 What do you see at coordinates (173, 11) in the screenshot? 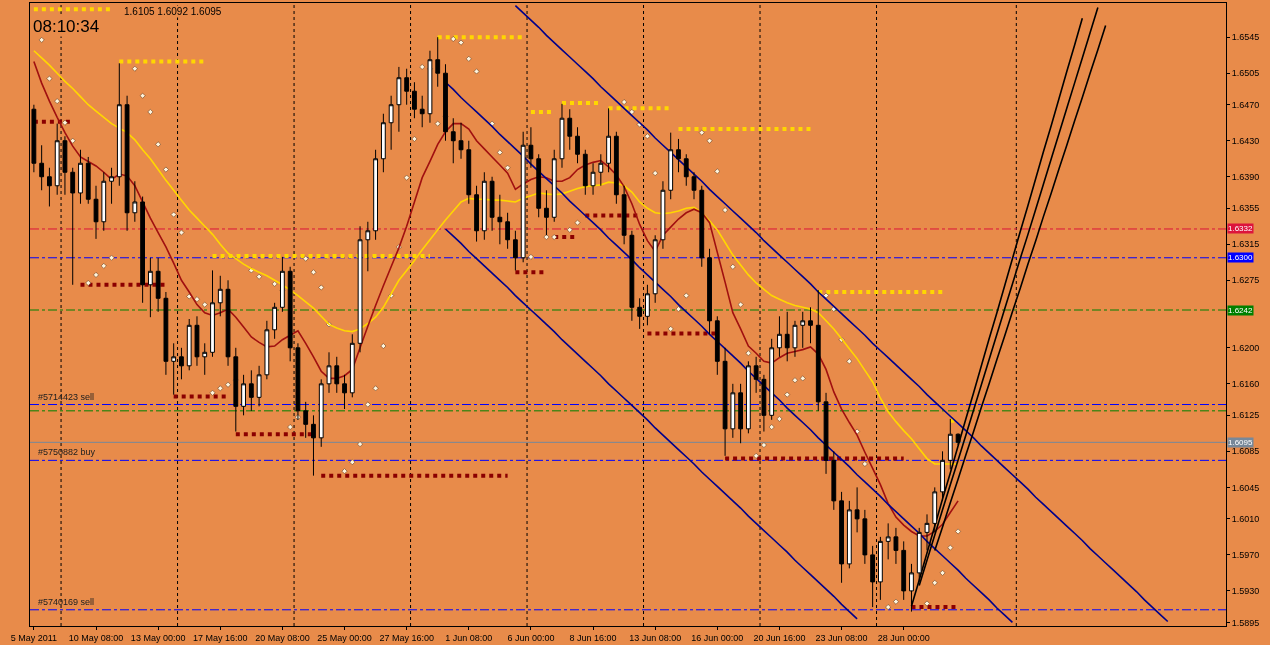
I see `chart-title: 1.6105 1.6092 1.6095` at bounding box center [173, 11].